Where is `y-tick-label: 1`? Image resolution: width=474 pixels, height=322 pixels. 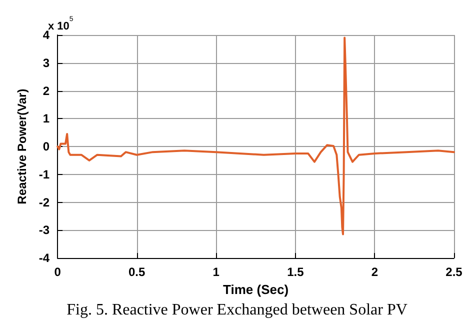
y-tick-label: 1 is located at coordinates (46, 119).